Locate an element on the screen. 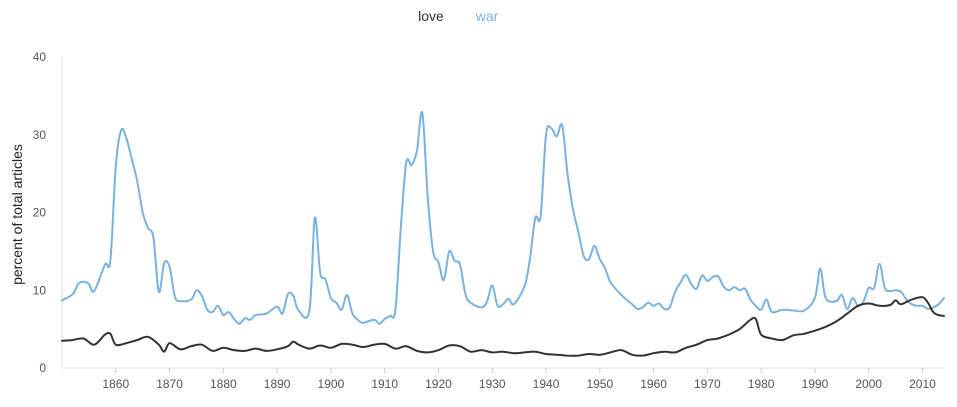 This screenshot has height=407, width=957. y-axis: 0 10 20 30 40 percent of total articles is located at coordinates (36, 212).